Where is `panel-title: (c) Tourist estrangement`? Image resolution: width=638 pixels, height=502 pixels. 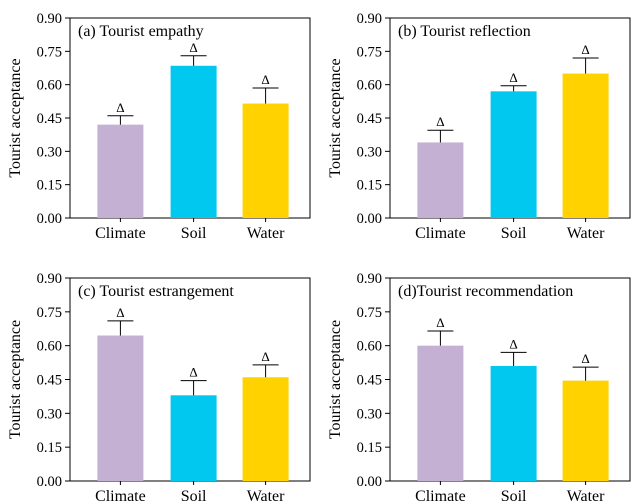
panel-title: (c) Tourist estrangement is located at coordinates (156, 291).